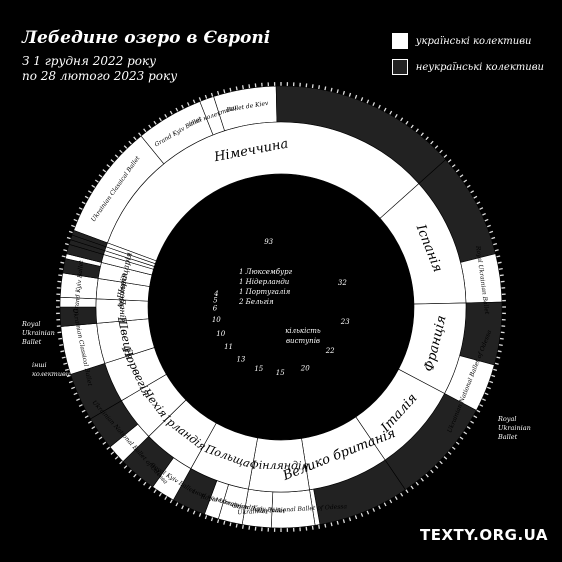  I want to click on small-country-label: 1 Португалія, so click(265, 292).